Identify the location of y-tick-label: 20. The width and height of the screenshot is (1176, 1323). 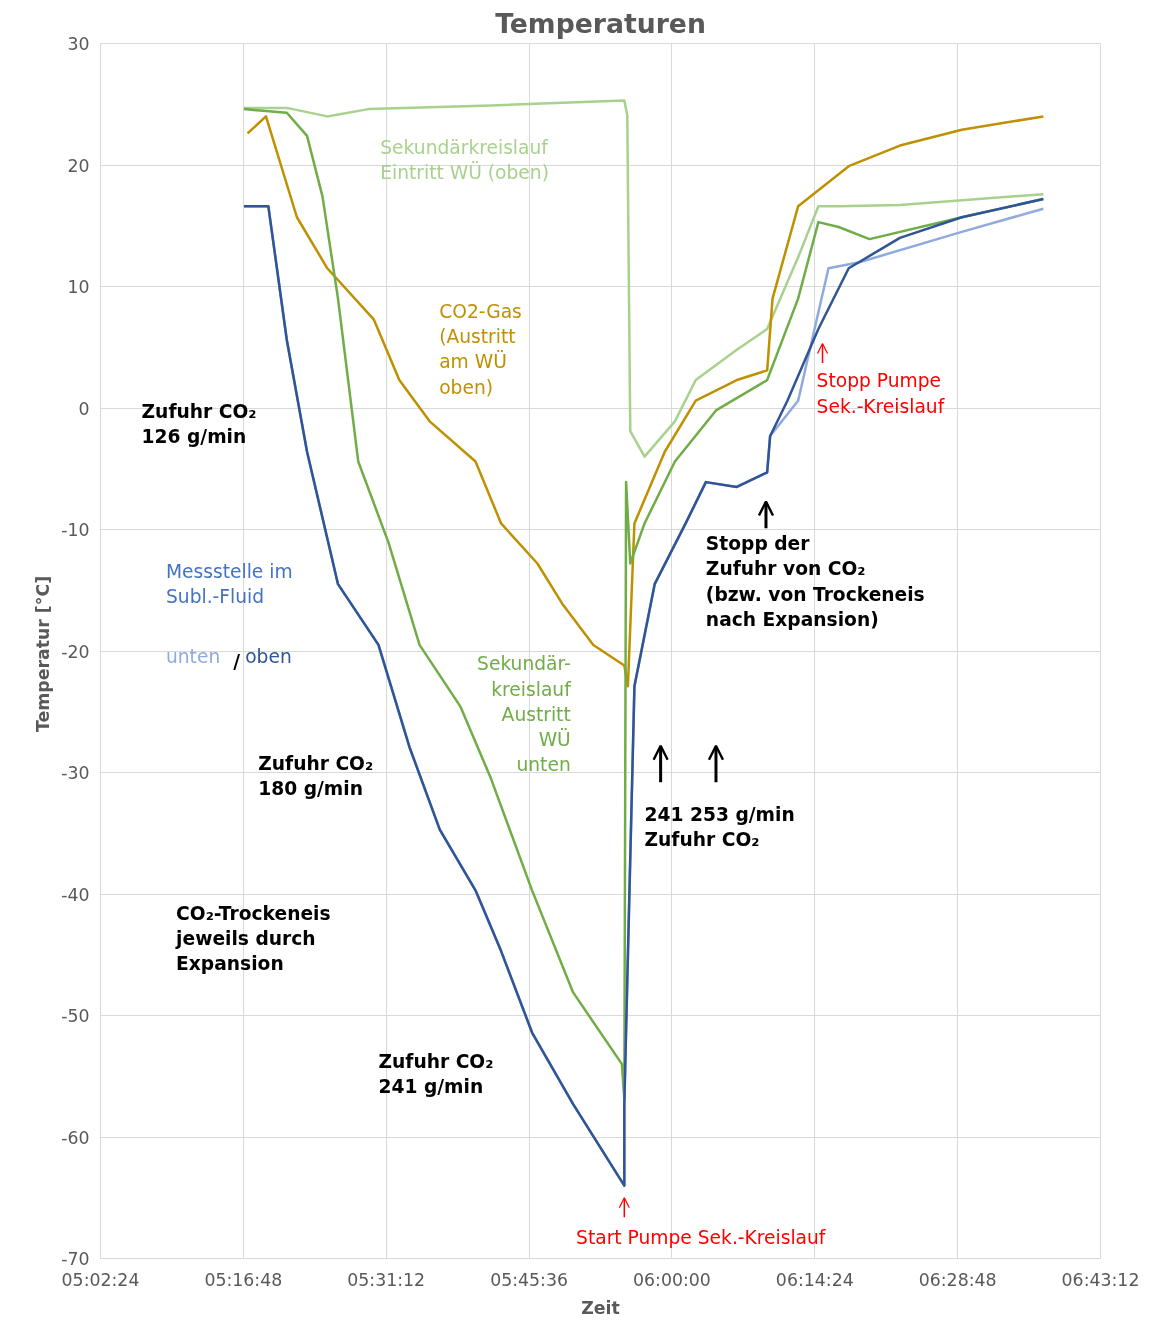
(78, 165).